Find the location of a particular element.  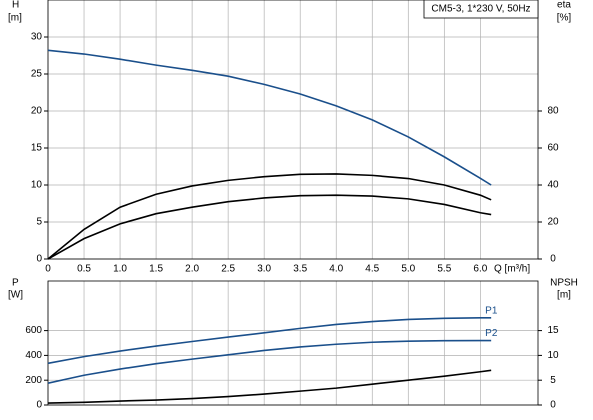

x-tick-label: 3.0 is located at coordinates (264, 269).